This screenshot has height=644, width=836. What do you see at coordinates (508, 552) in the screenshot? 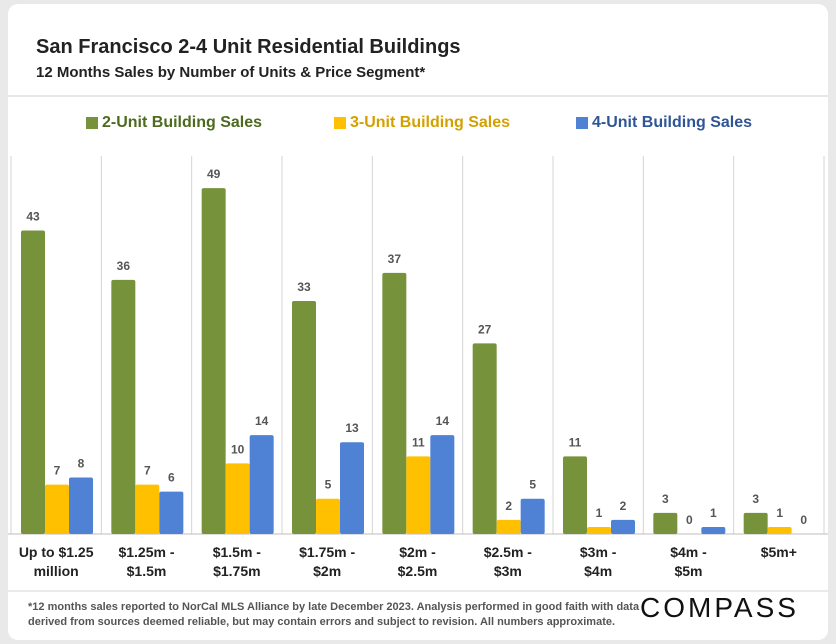
I see `x-tick-label: $2.5m -` at bounding box center [508, 552].